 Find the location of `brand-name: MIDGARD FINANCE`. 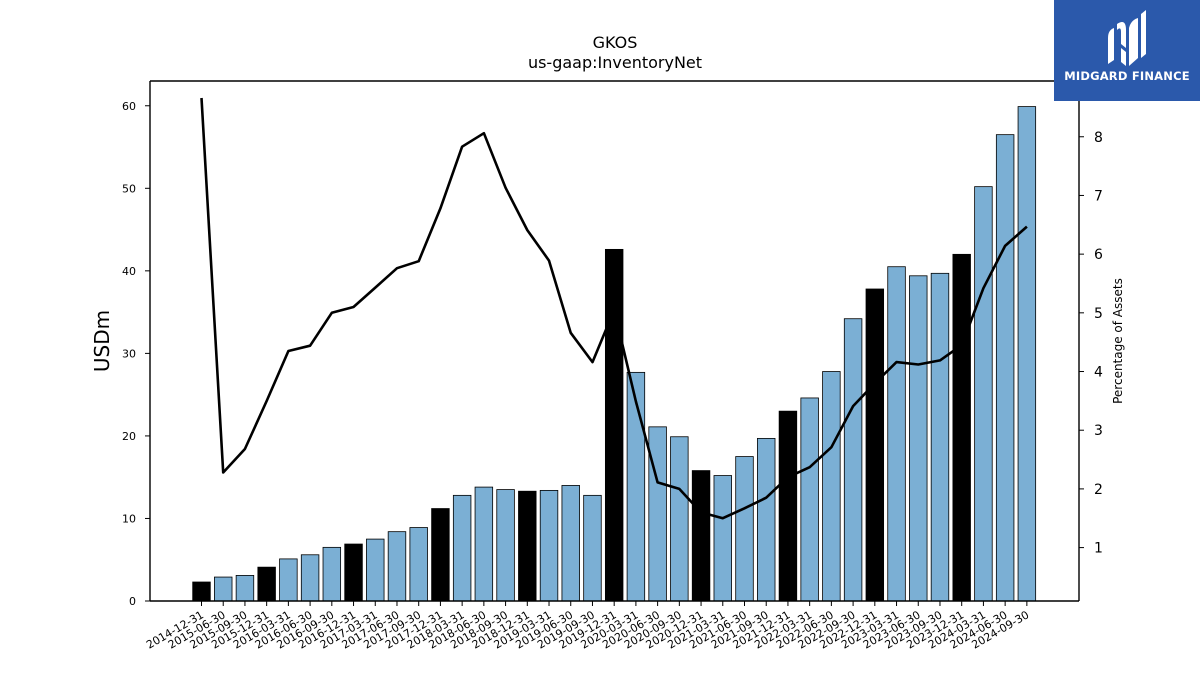

brand-name: MIDGARD FINANCE is located at coordinates (1127, 76).